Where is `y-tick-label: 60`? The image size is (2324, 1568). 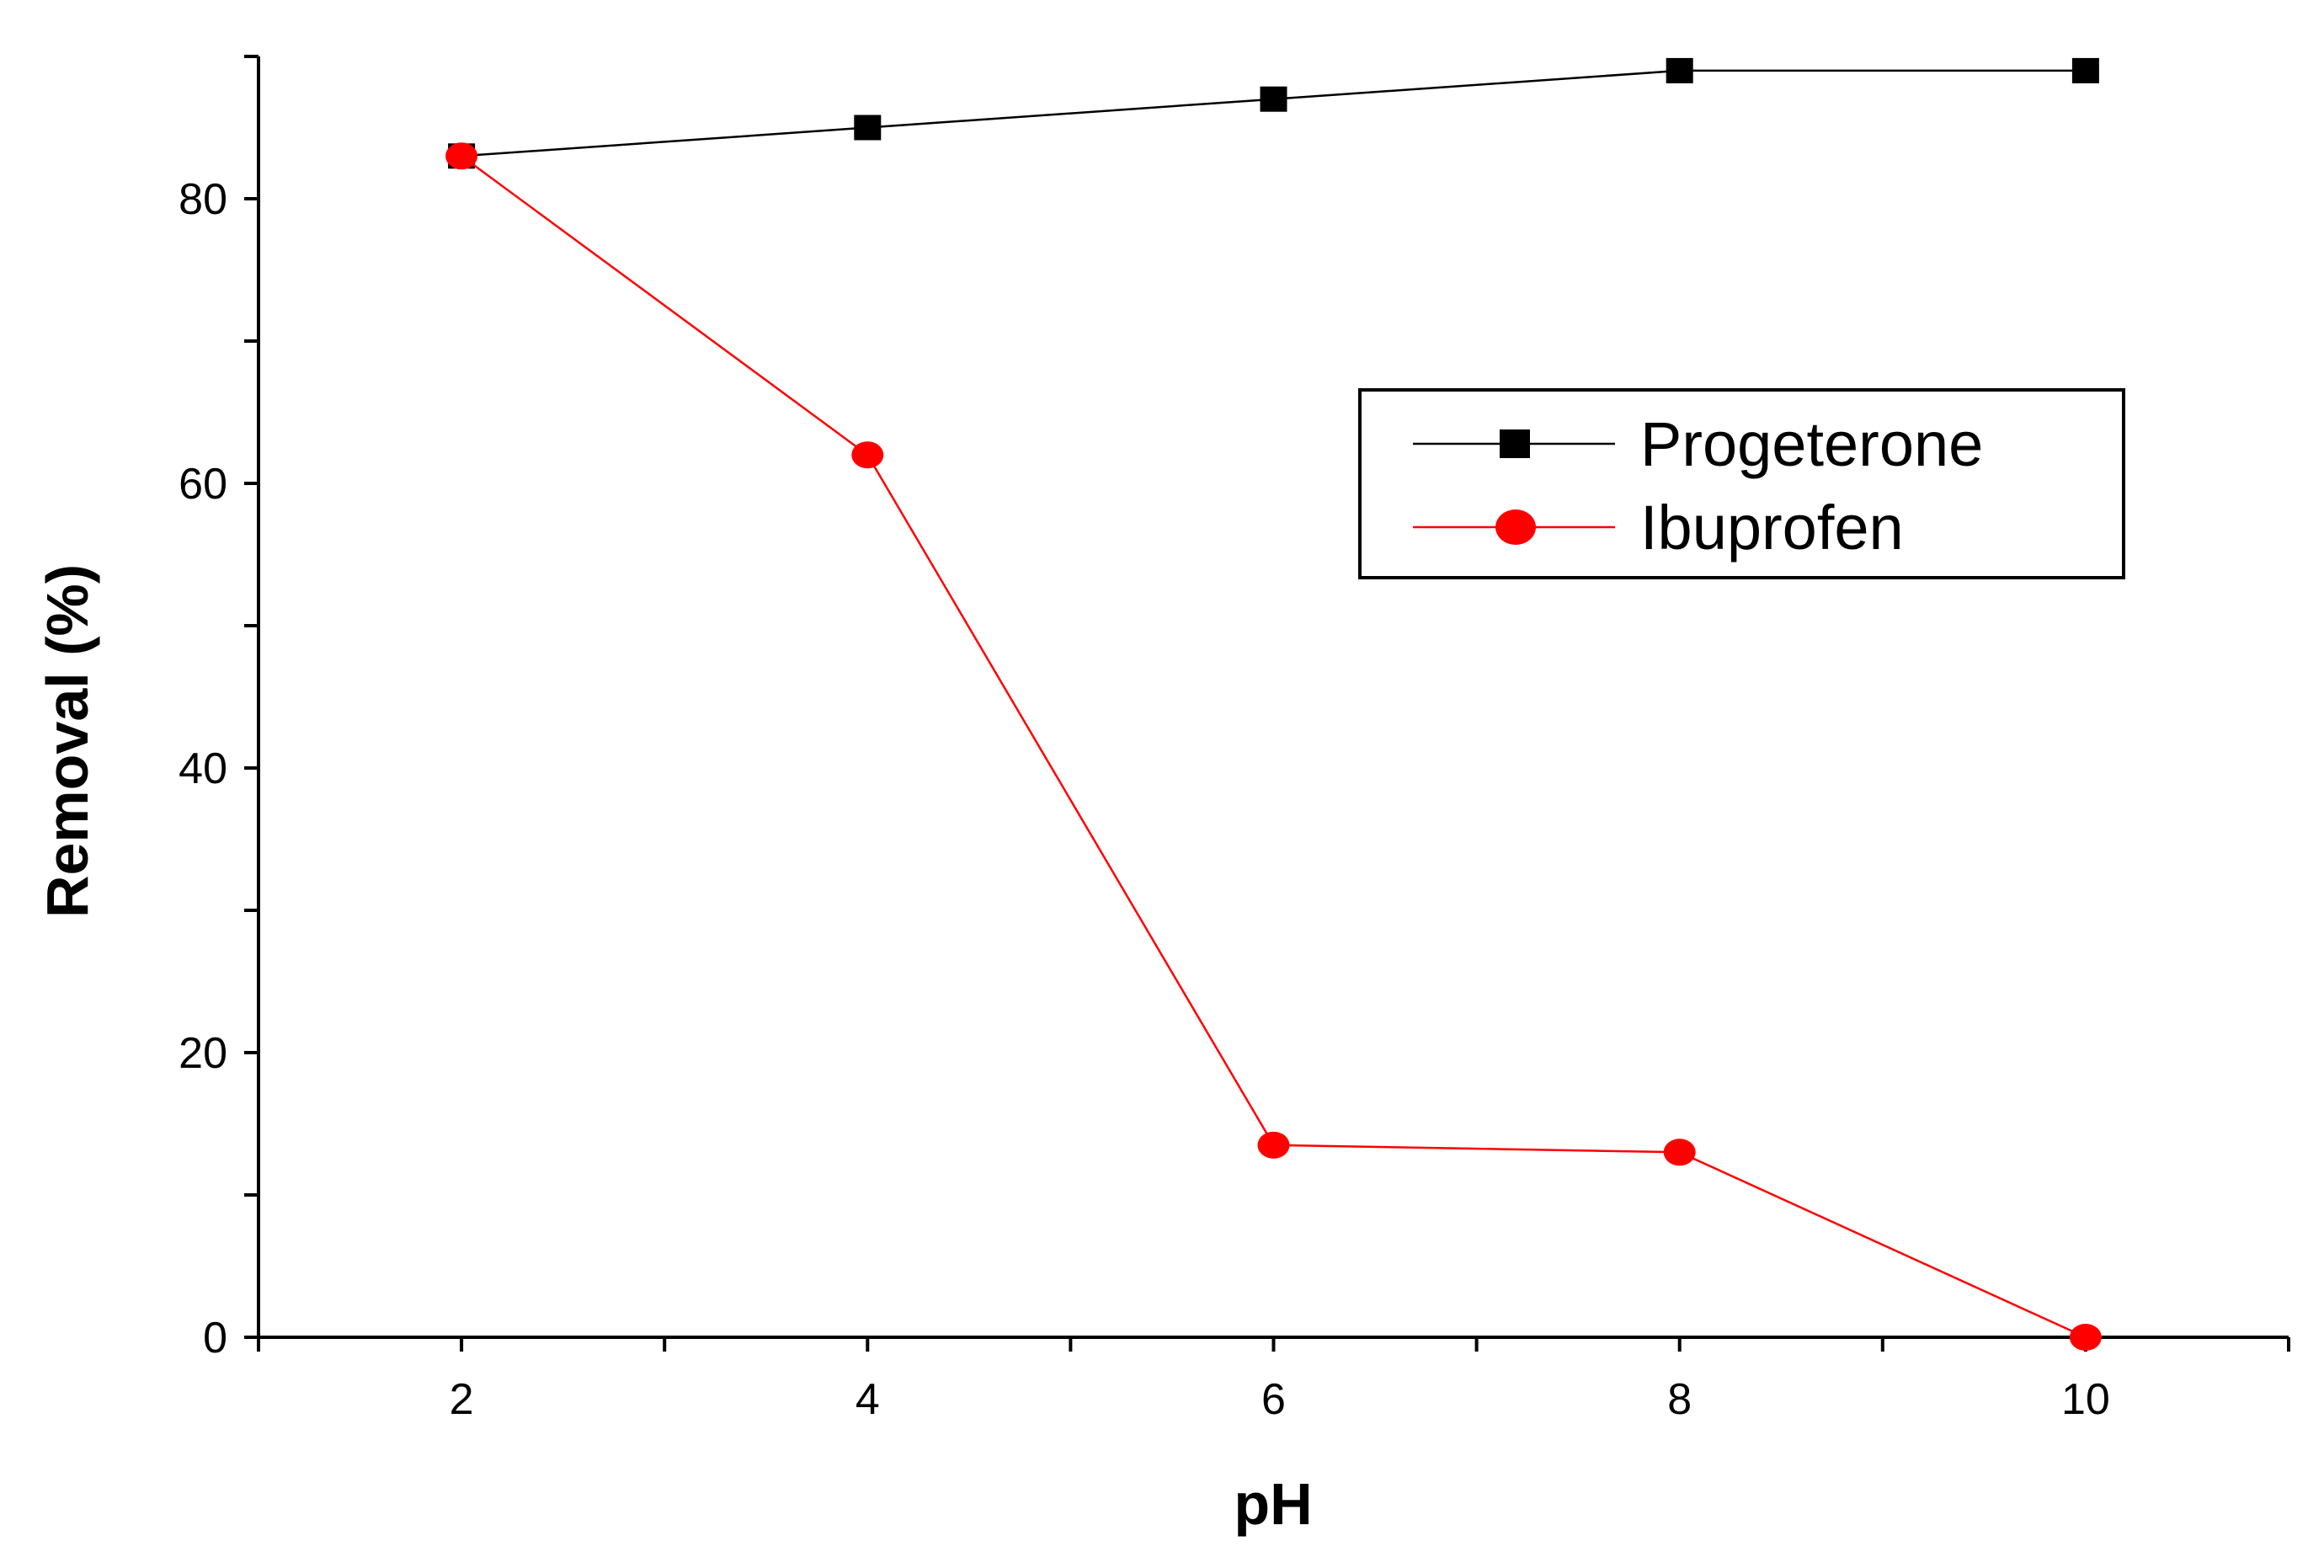 y-tick-label: 60 is located at coordinates (203, 484).